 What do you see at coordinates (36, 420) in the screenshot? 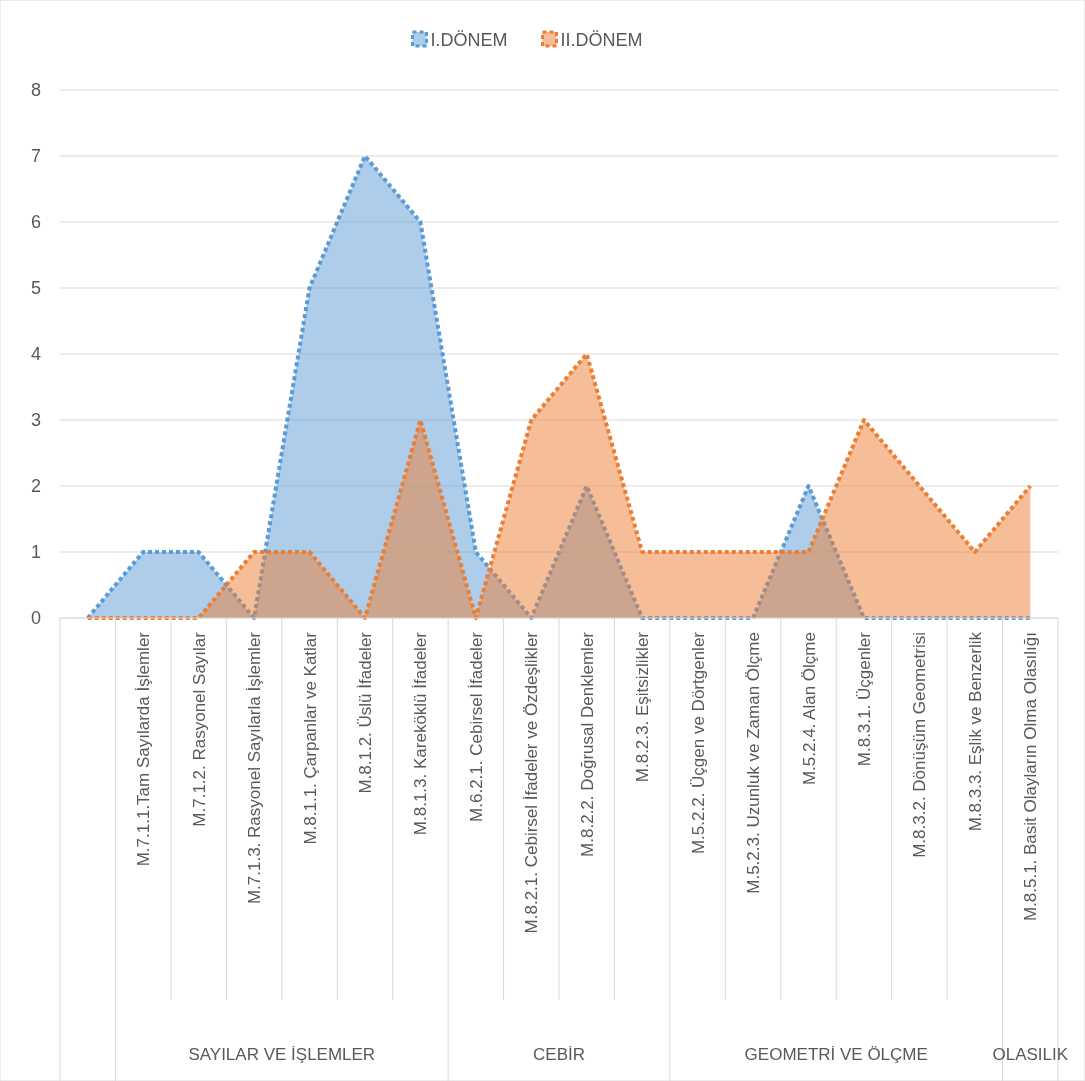
I see `y-tick-label: 3` at bounding box center [36, 420].